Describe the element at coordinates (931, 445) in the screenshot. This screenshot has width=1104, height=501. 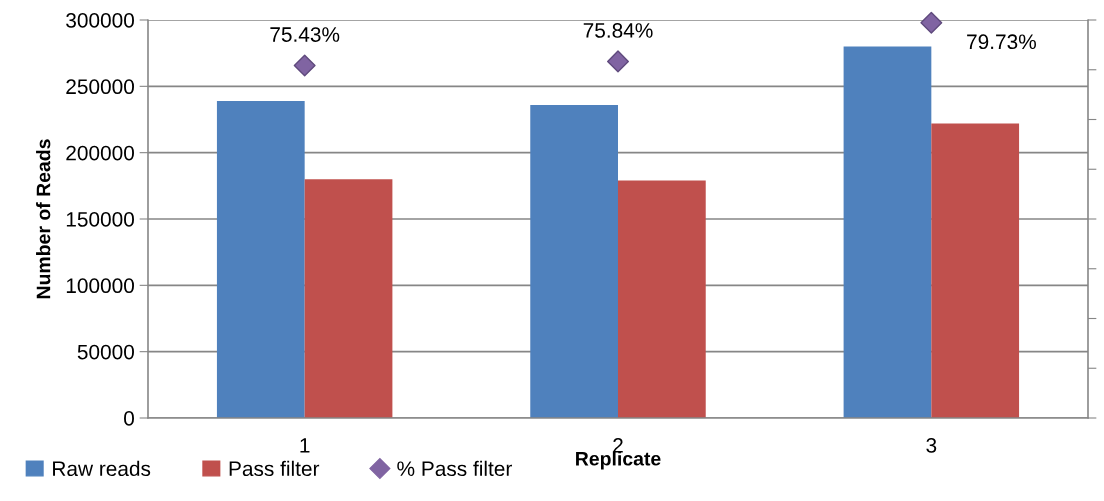
I see `x-tick-label: 3` at that location.